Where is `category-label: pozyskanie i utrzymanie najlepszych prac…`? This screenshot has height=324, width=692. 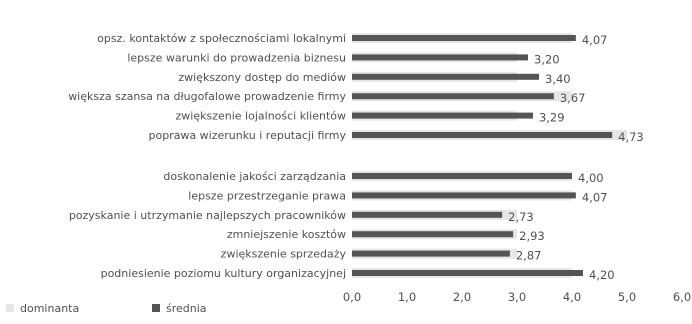
category-label: pozyskanie i utrzymanie najlepszych prac… is located at coordinates (207, 215).